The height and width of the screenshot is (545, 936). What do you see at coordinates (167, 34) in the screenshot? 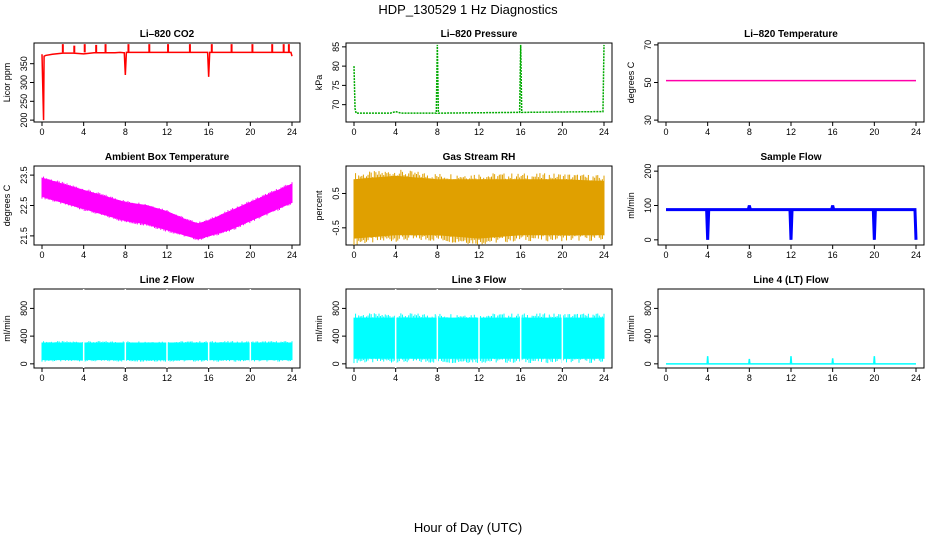
I see `panel-title: Li–820 CO2` at bounding box center [167, 34].